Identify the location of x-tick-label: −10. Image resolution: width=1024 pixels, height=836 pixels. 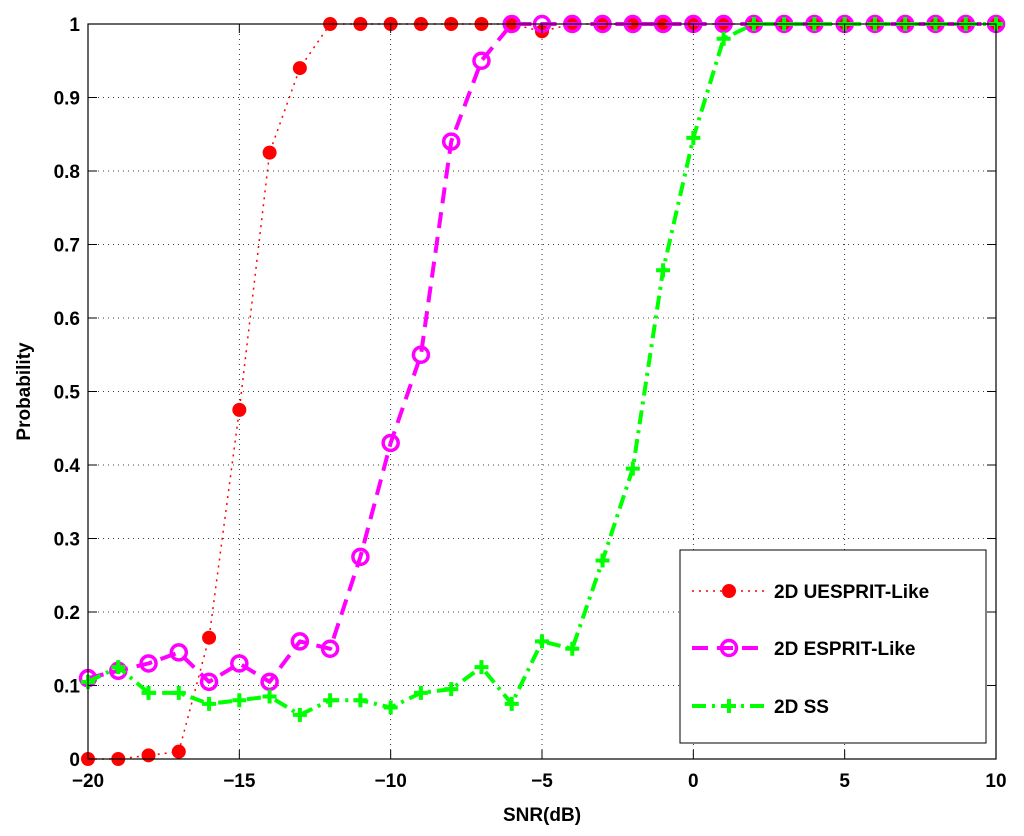
(391, 781).